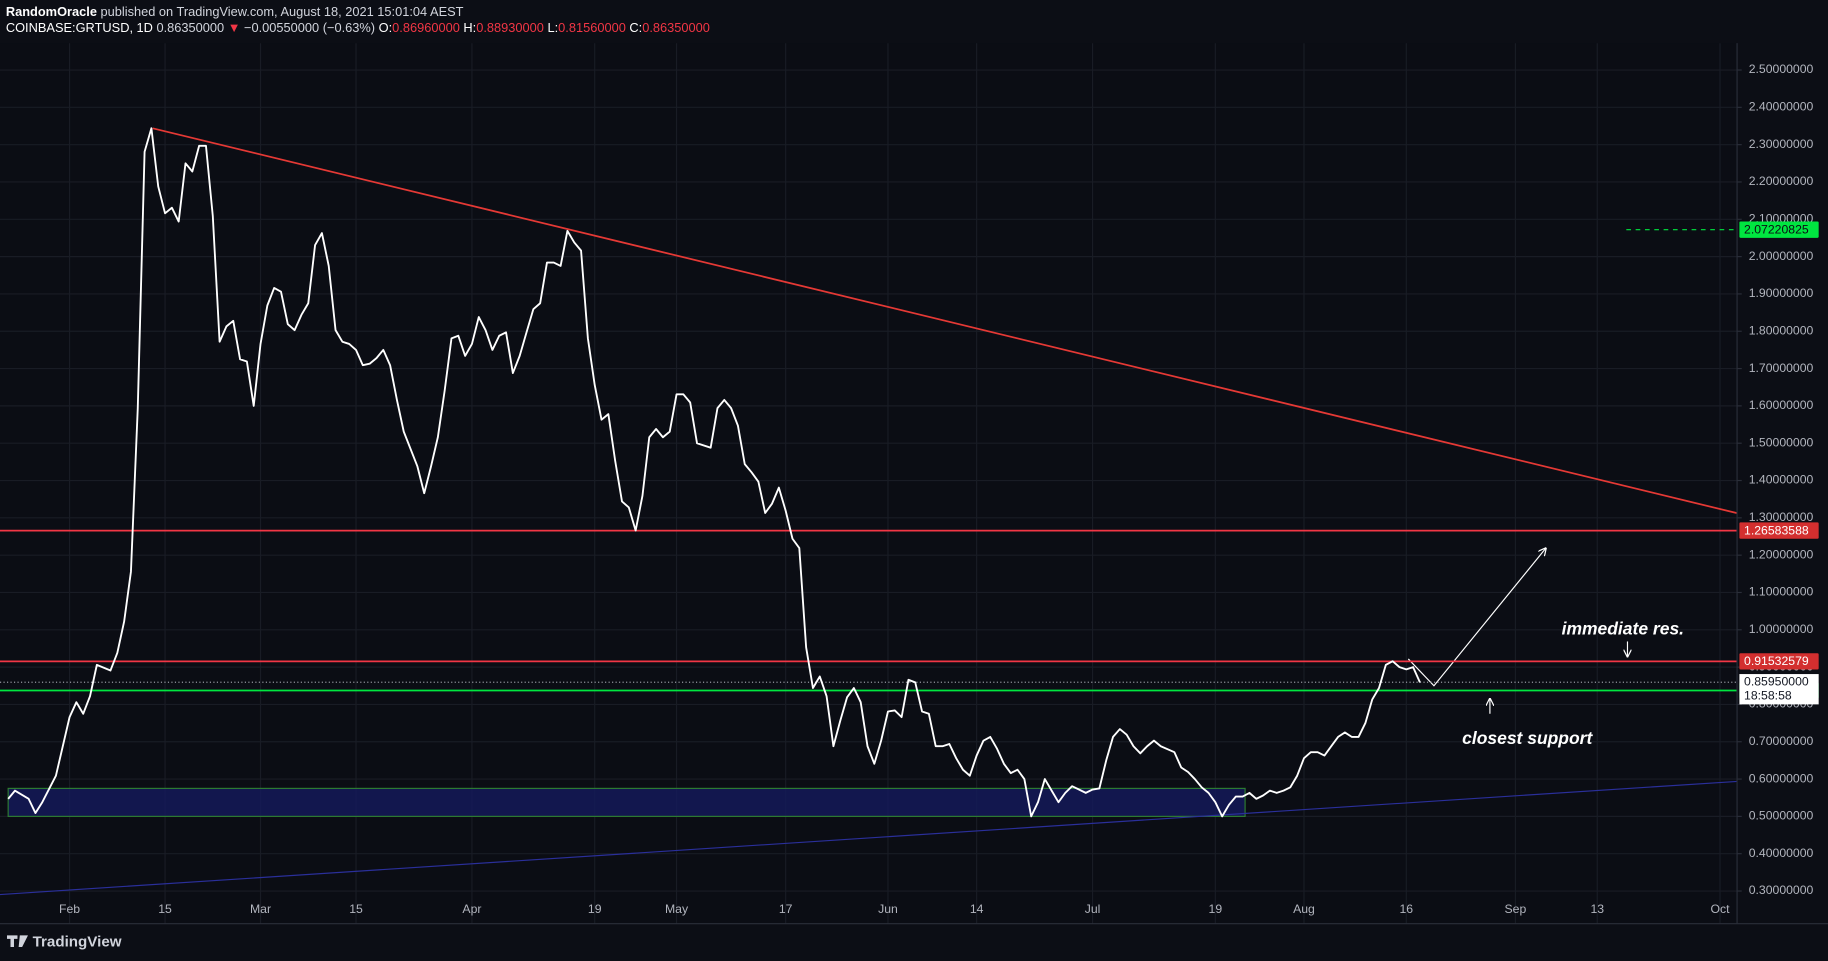  I want to click on ohlc-value: 0.86350000, so click(676, 28).